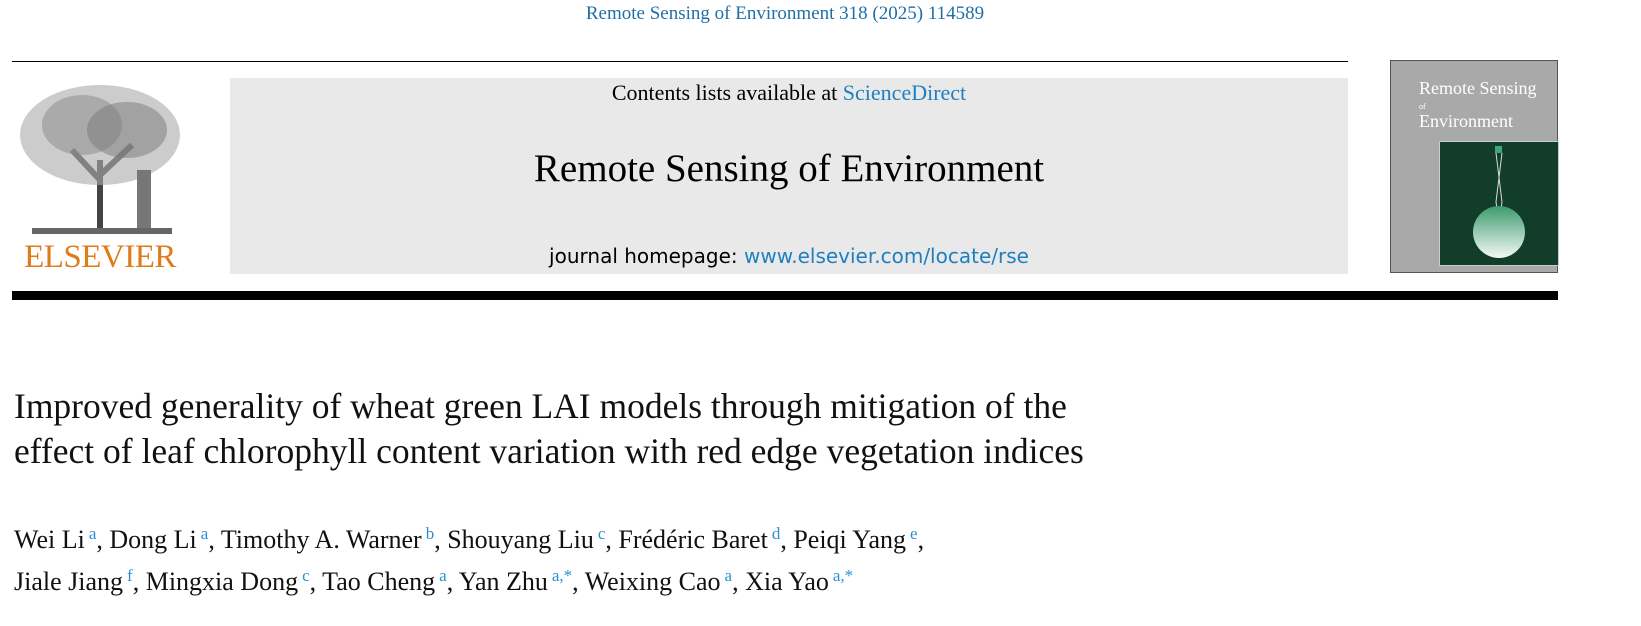 This screenshot has height=626, width=1641. Describe the element at coordinates (100, 257) in the screenshot. I see `elsevier-wordmark: ELSEVIER` at that location.